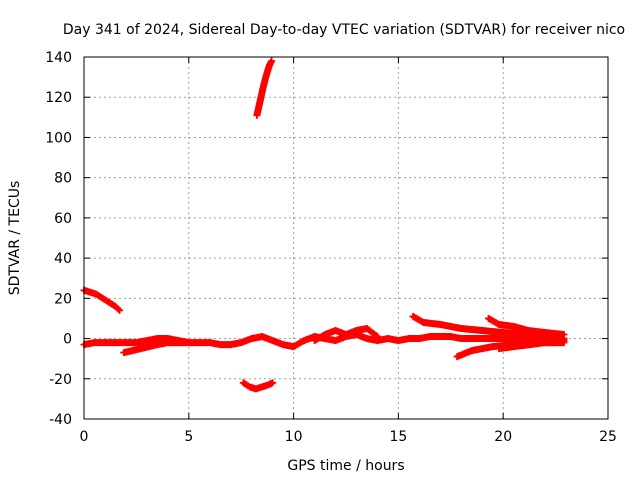  Describe the element at coordinates (503, 437) in the screenshot. I see `x-tick-label: 20` at that location.